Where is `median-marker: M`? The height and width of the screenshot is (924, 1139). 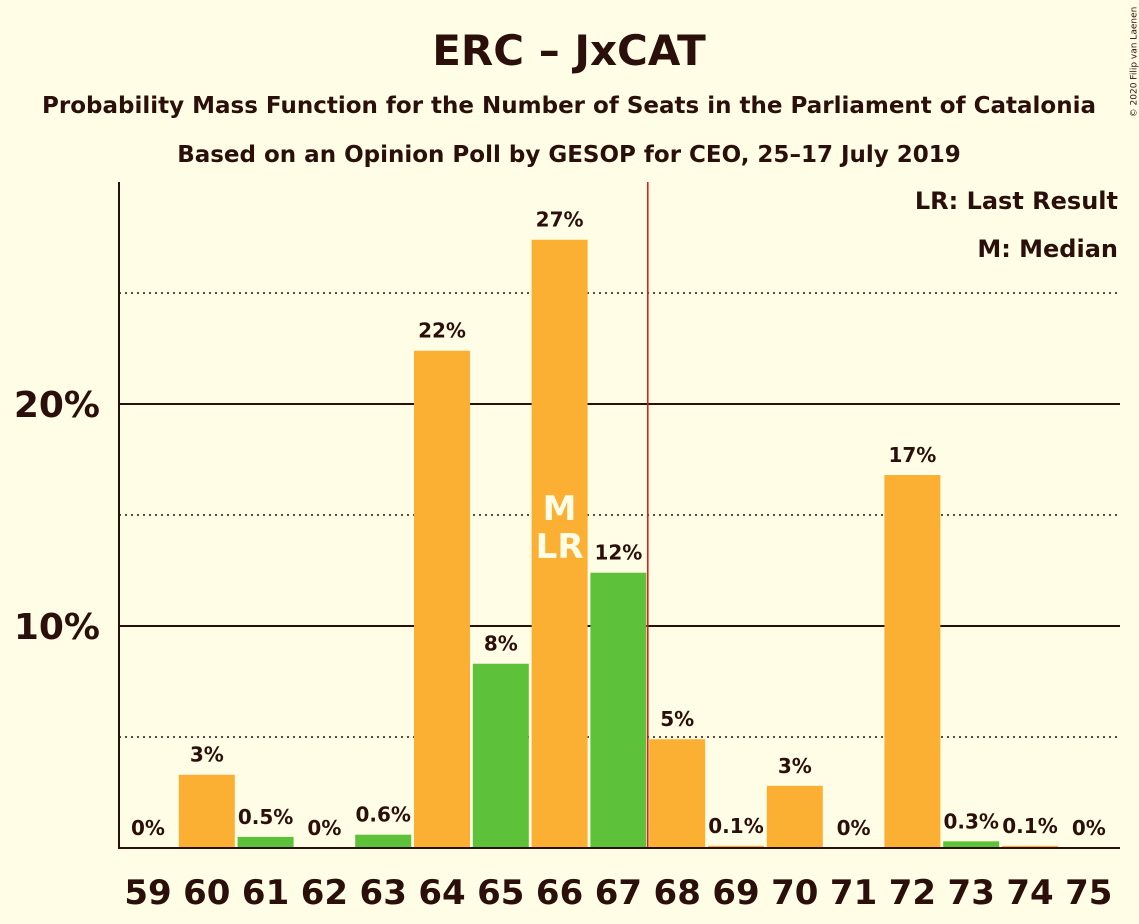 median-marker: M is located at coordinates (560, 509).